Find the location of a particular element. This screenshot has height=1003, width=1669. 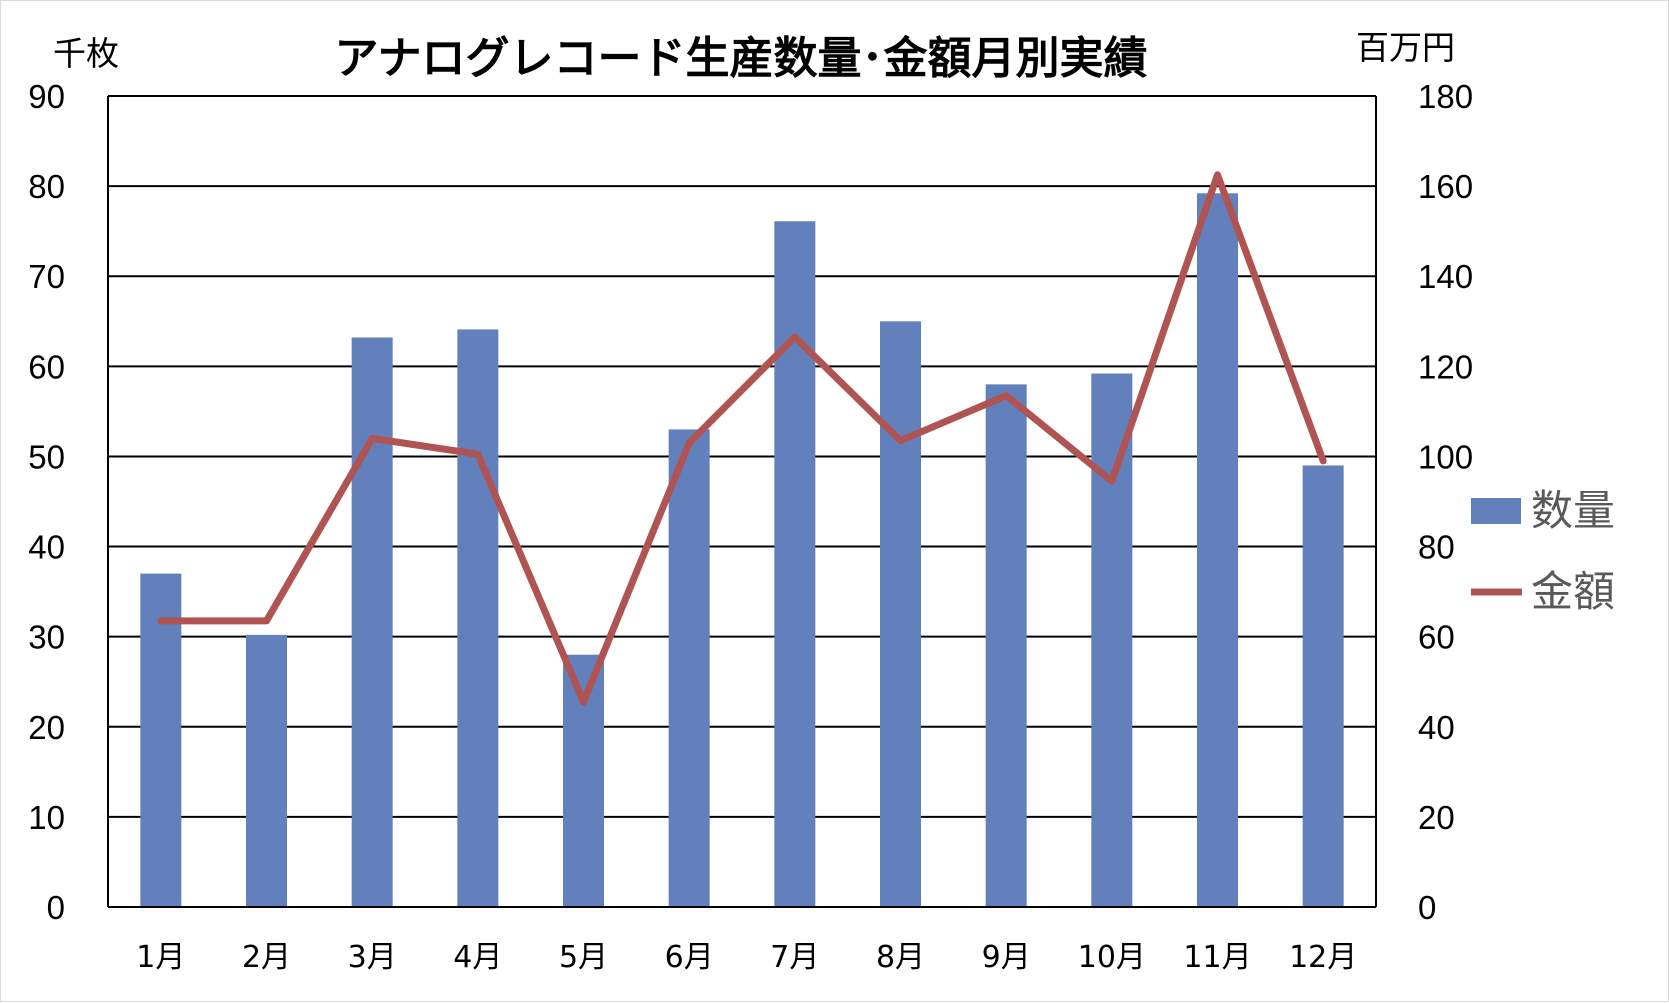

x-tick-label: 7月 is located at coordinates (794, 957).